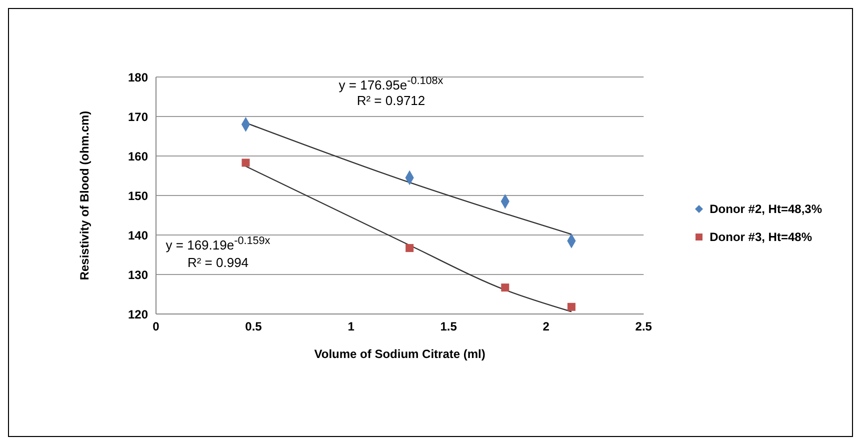  Describe the element at coordinates (138, 77) in the screenshot. I see `y-tick-label: 180` at that location.